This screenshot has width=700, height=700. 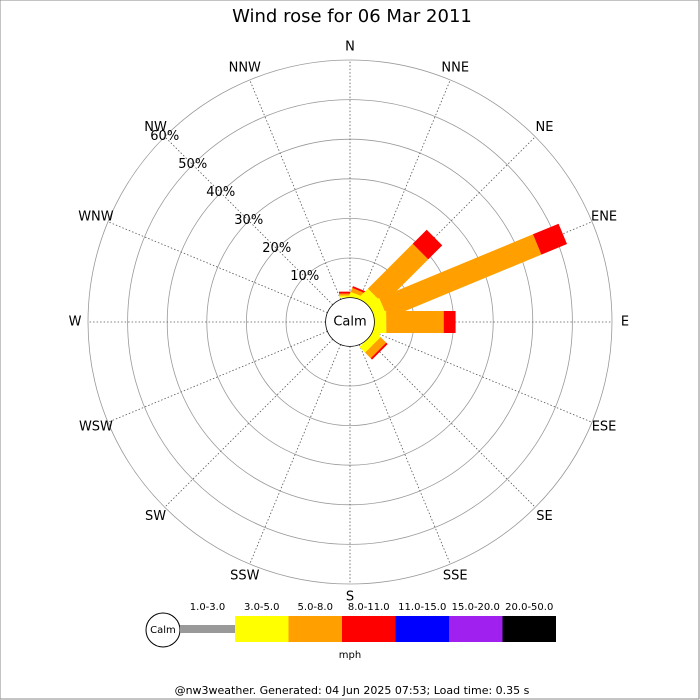 What do you see at coordinates (604, 427) in the screenshot?
I see `direction-label: ESE` at bounding box center [604, 427].